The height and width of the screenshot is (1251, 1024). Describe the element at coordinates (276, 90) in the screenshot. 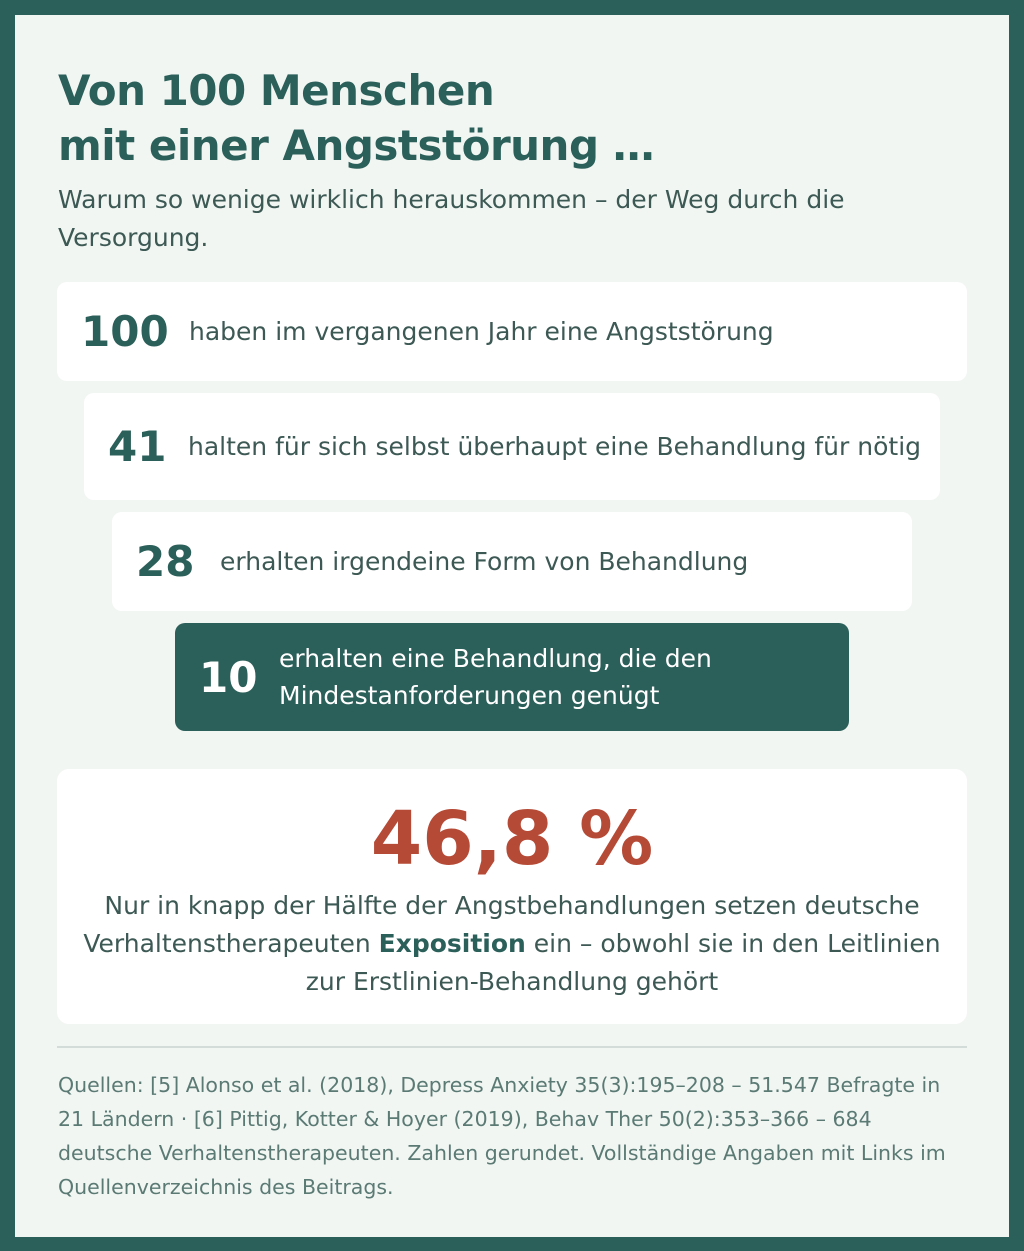

I see `title-line-1: Von 100 Menschen` at that location.